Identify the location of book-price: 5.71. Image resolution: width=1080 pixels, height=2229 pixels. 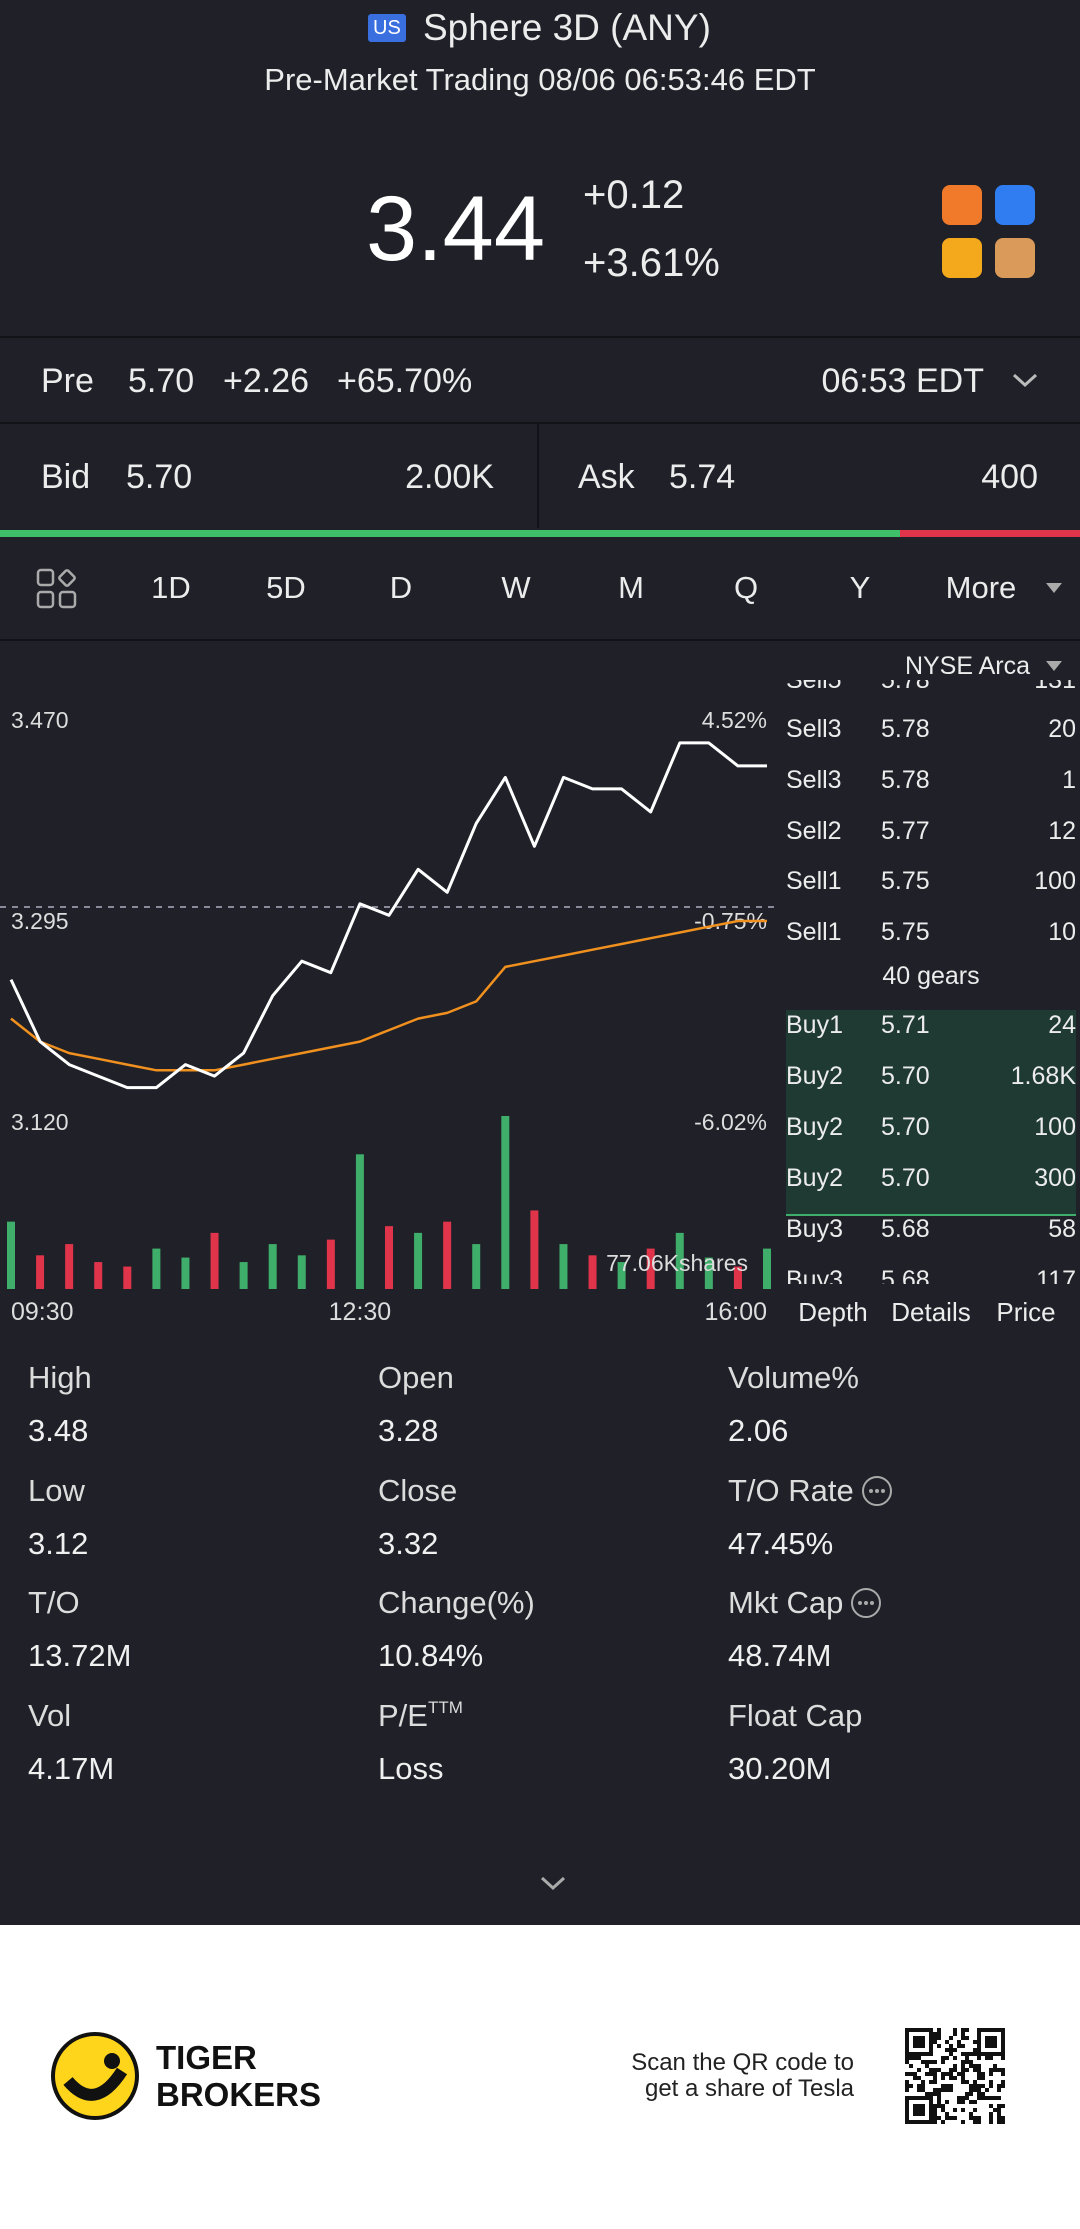
(905, 1025).